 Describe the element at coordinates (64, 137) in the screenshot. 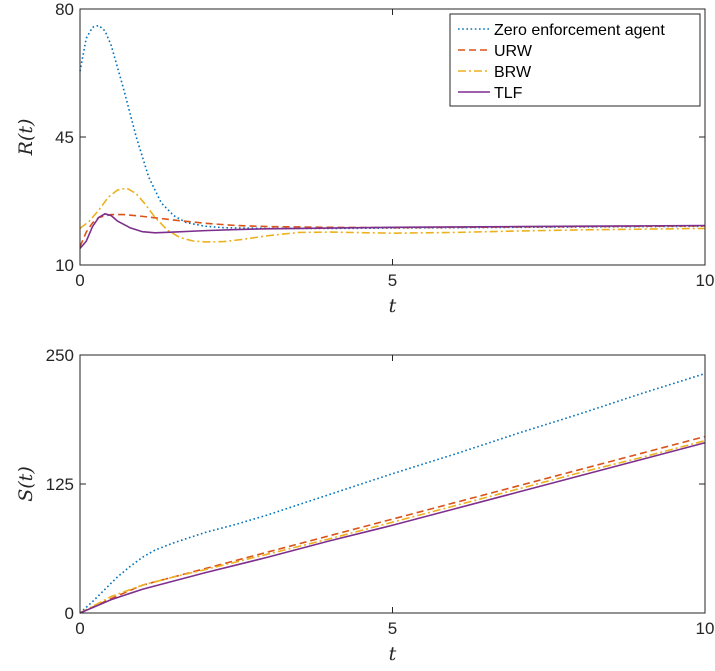

I see `y-tick-label: 45` at that location.